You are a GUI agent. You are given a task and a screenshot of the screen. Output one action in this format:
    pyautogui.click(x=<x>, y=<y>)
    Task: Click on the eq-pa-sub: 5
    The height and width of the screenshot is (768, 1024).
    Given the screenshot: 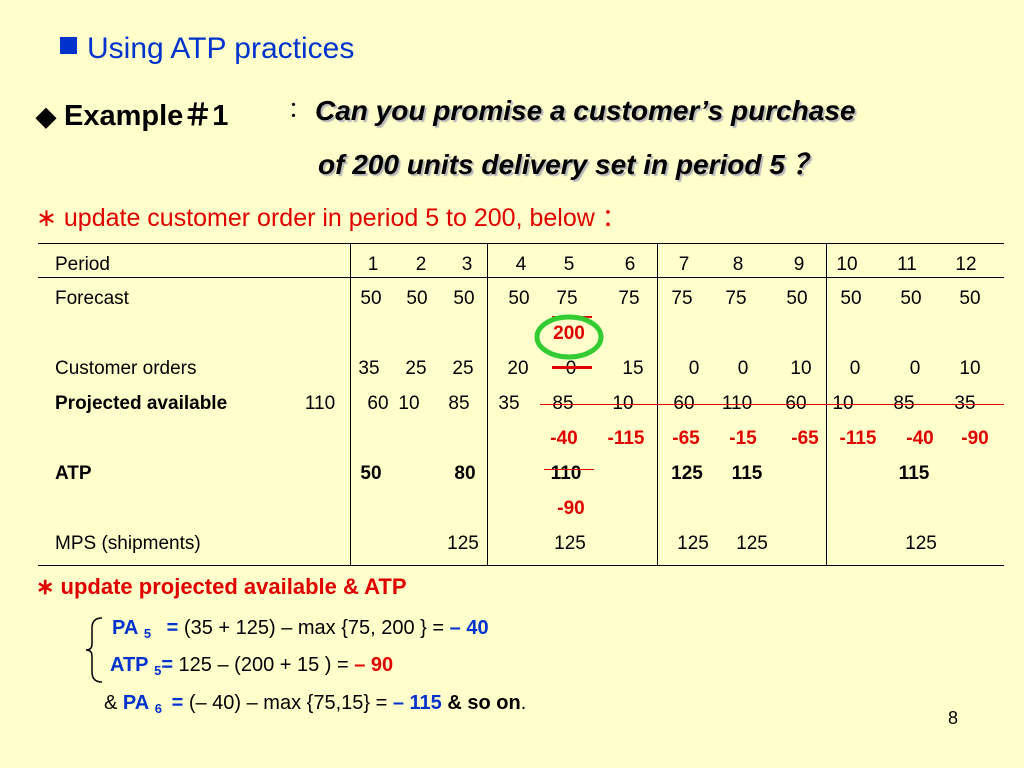 What is the action you would take?
    pyautogui.click(x=147, y=633)
    